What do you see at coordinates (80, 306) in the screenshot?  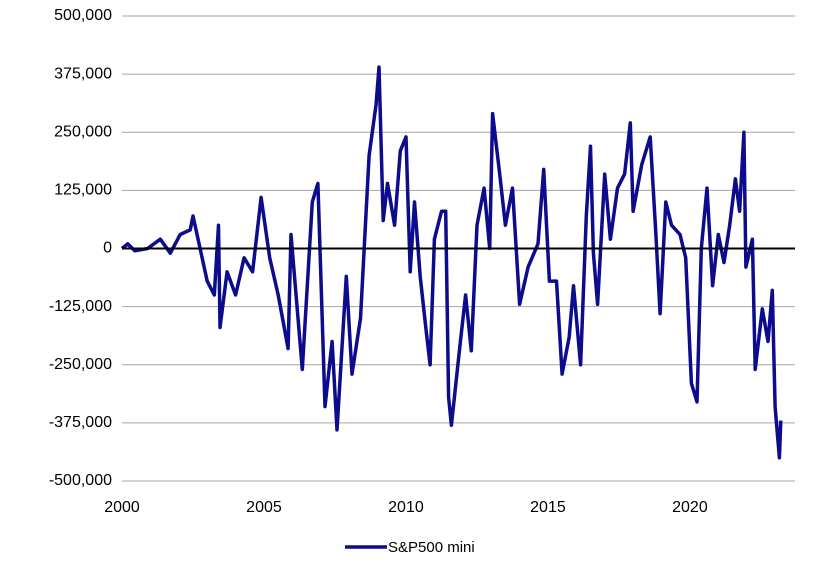 I see `y-tick-label: -125,000` at bounding box center [80, 306].